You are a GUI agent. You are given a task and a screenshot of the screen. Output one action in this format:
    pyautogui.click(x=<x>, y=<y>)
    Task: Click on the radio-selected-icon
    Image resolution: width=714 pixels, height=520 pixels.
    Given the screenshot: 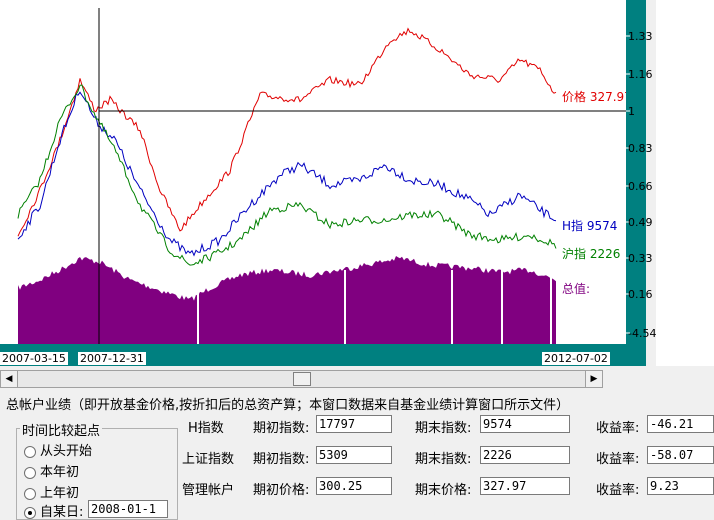 What is the action you would take?
    pyautogui.click(x=30, y=512)
    